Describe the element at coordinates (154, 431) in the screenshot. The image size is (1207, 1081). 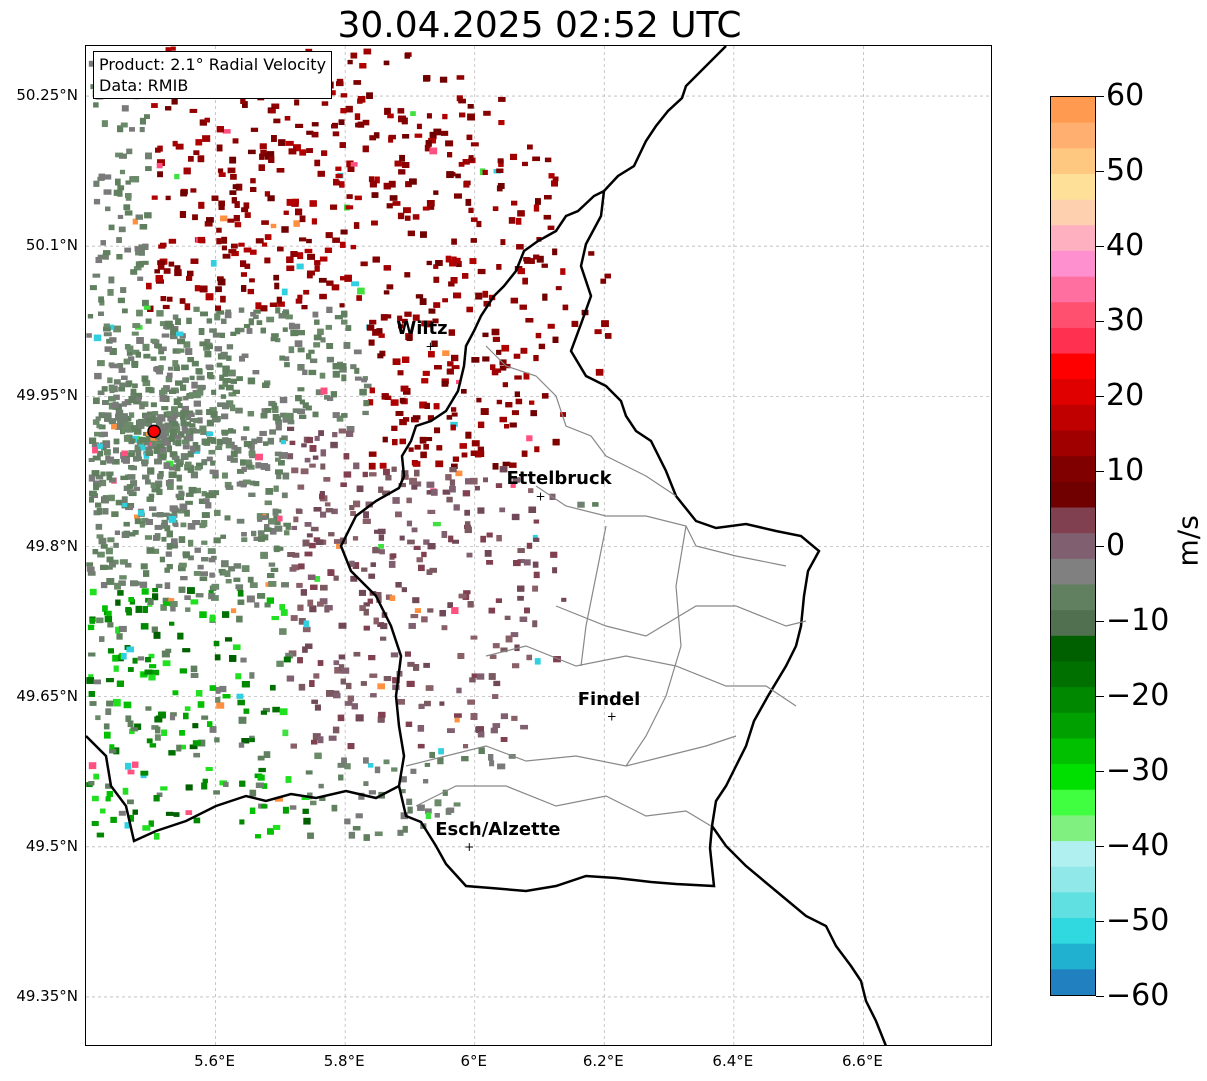
I see `radar-site-marker` at that location.